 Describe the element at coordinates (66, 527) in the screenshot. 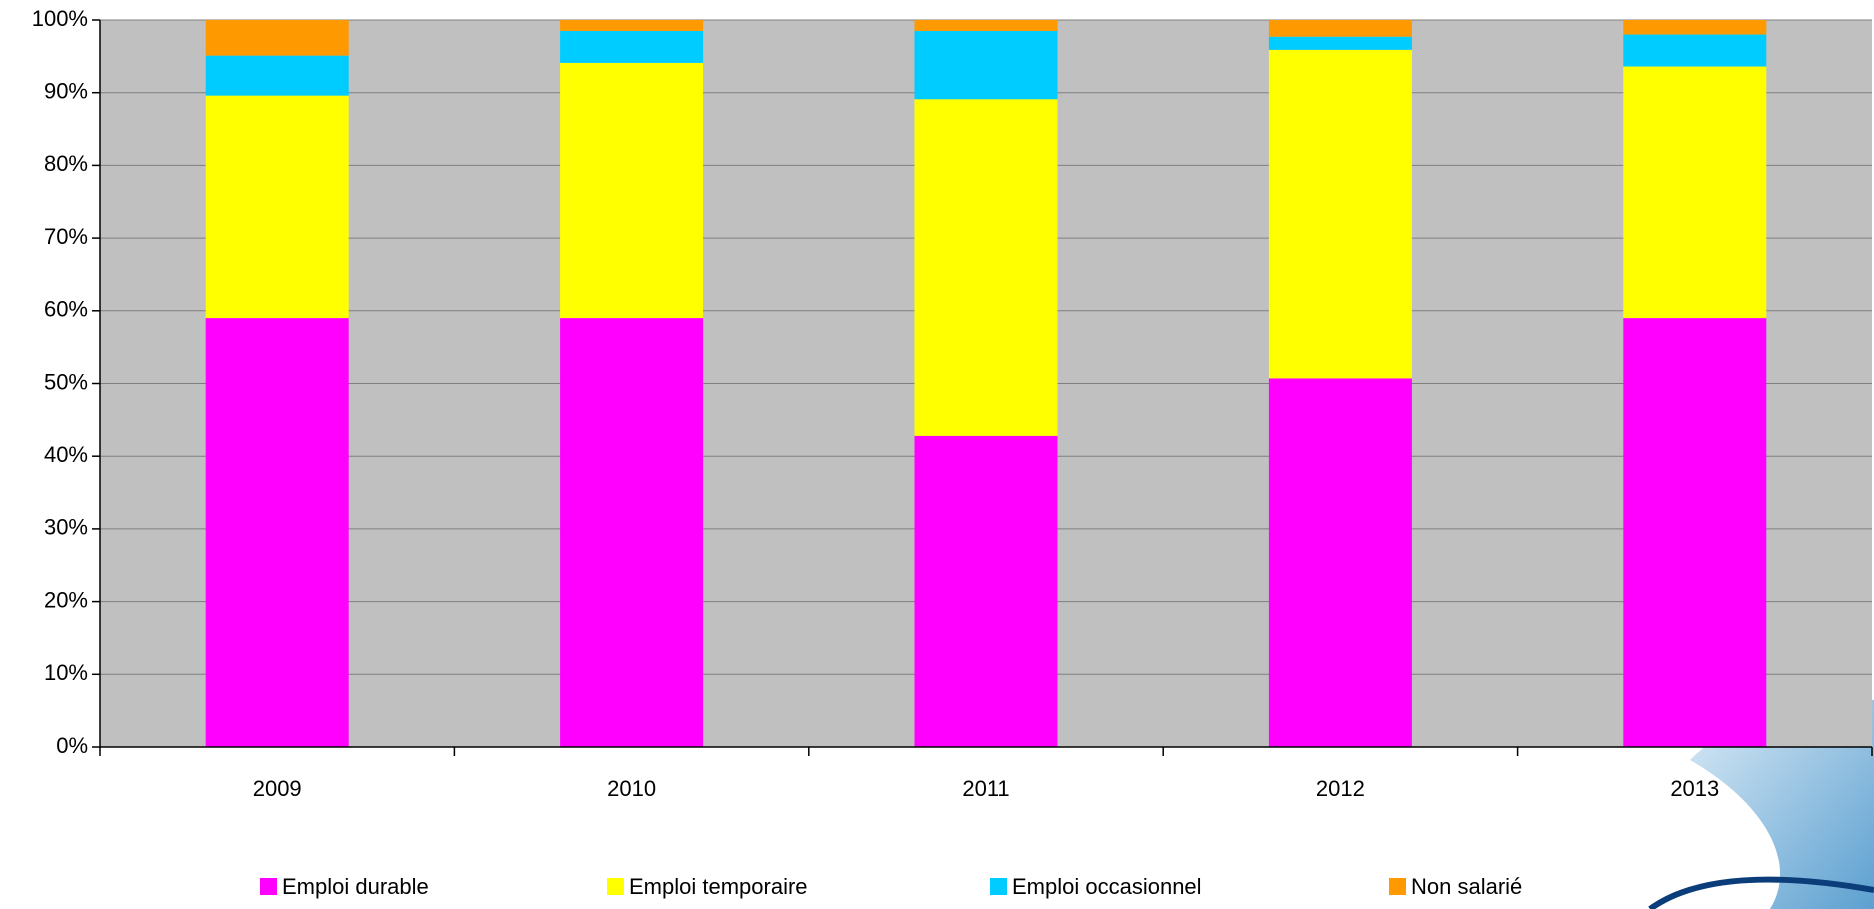

I see `y-tick-label: 30%` at that location.